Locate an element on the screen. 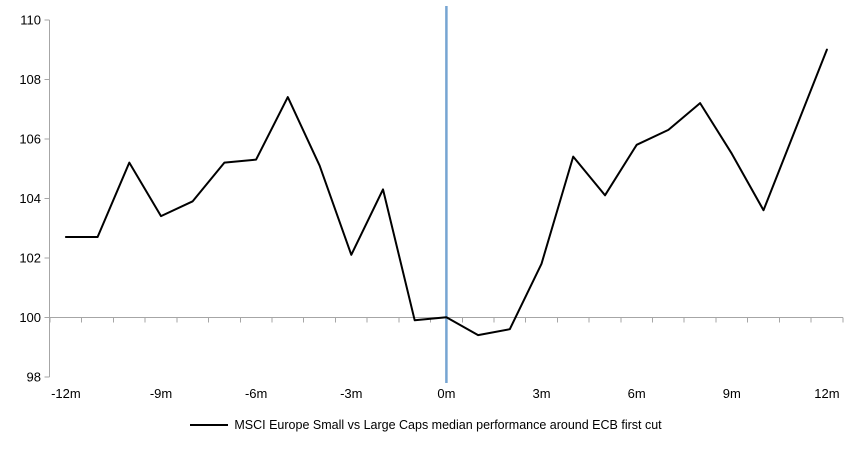 This screenshot has height=450, width=852. x-axis-label: -3m is located at coordinates (351, 393).